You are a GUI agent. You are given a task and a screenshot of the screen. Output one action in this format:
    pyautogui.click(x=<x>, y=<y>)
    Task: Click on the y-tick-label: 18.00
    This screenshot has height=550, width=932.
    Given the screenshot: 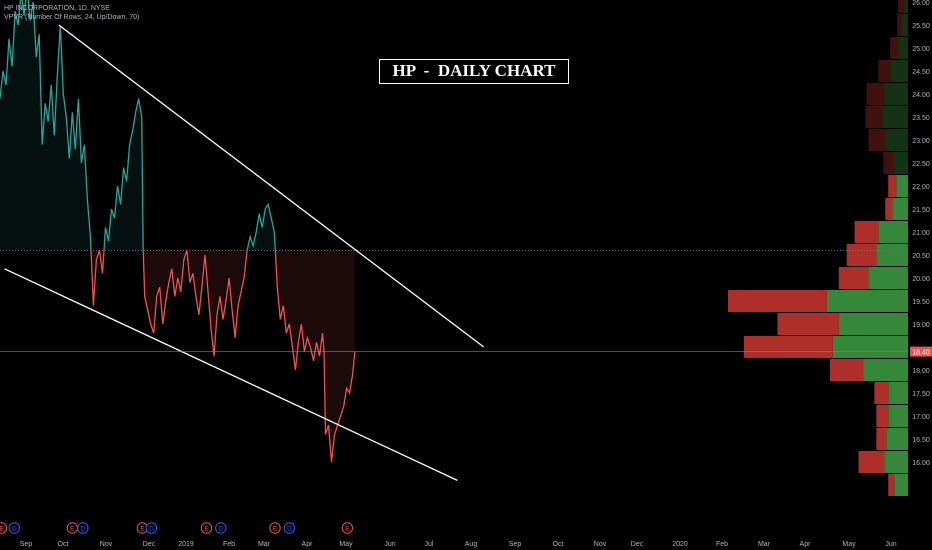 What is the action you would take?
    pyautogui.click(x=921, y=371)
    